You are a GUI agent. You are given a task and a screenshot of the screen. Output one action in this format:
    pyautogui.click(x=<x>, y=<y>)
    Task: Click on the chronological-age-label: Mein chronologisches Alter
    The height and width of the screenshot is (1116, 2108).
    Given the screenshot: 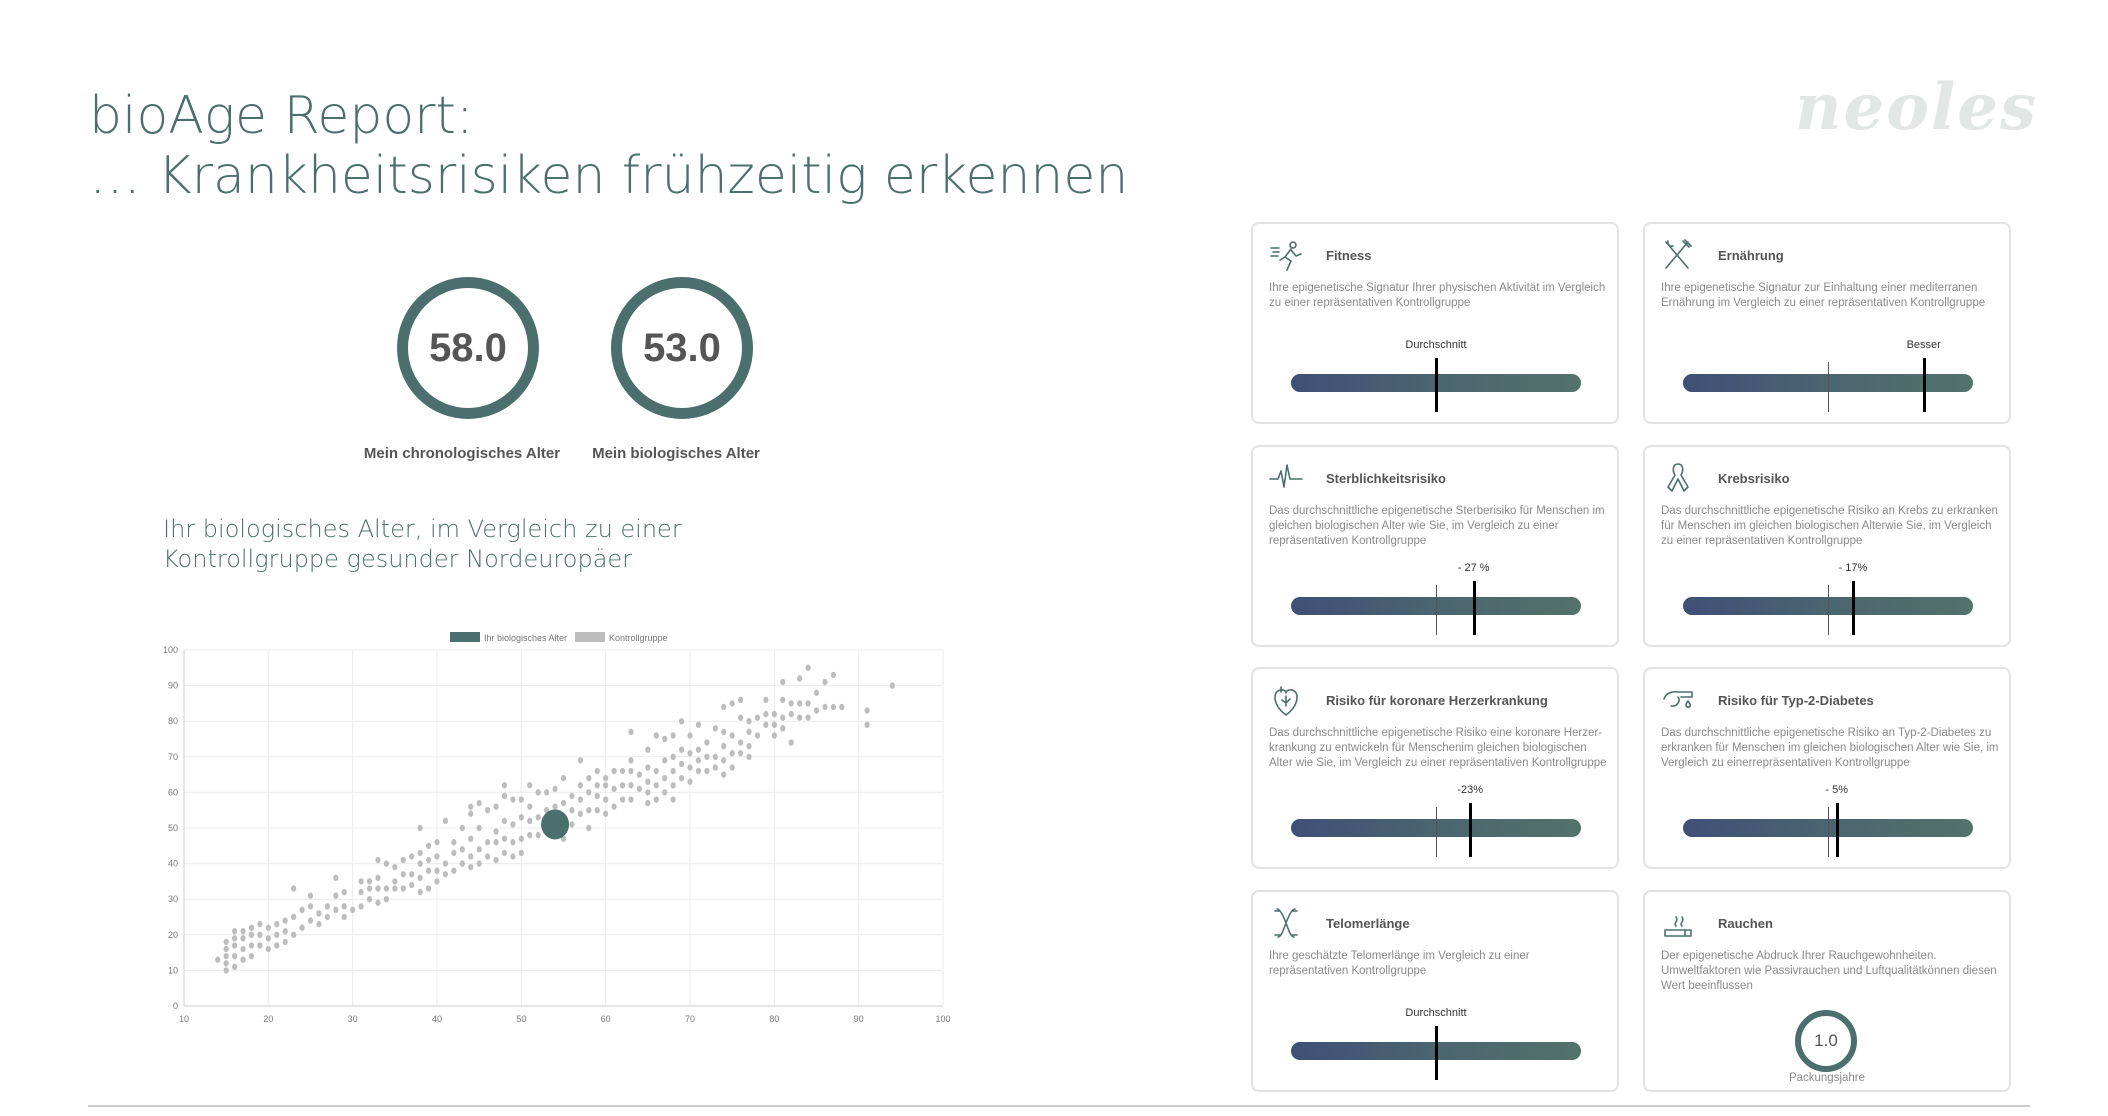 What is the action you would take?
    pyautogui.click(x=462, y=453)
    